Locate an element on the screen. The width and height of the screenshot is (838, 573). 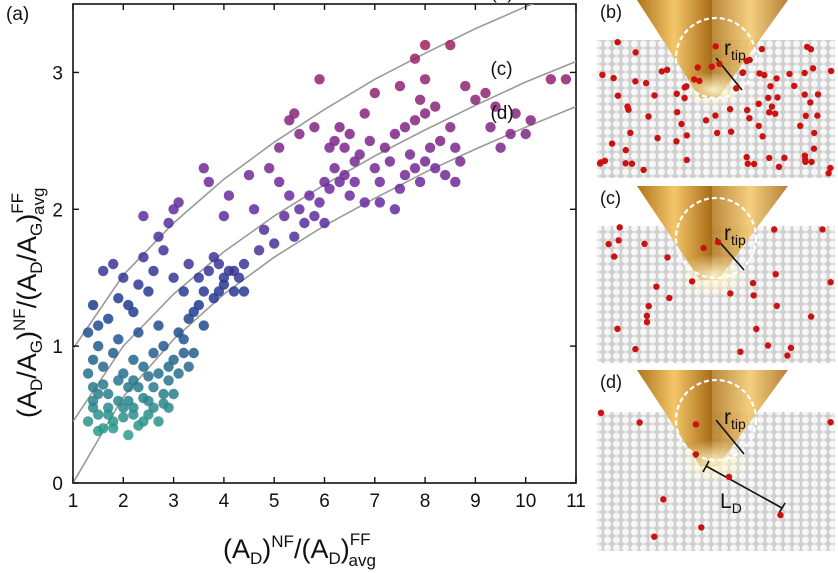
inset-d-ld-cap-left is located at coordinates (706, 466).